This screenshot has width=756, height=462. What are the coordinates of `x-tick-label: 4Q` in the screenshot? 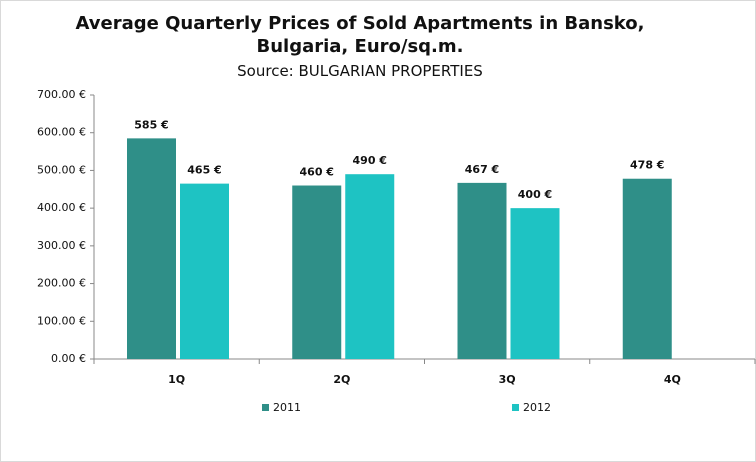 It's located at (672, 379).